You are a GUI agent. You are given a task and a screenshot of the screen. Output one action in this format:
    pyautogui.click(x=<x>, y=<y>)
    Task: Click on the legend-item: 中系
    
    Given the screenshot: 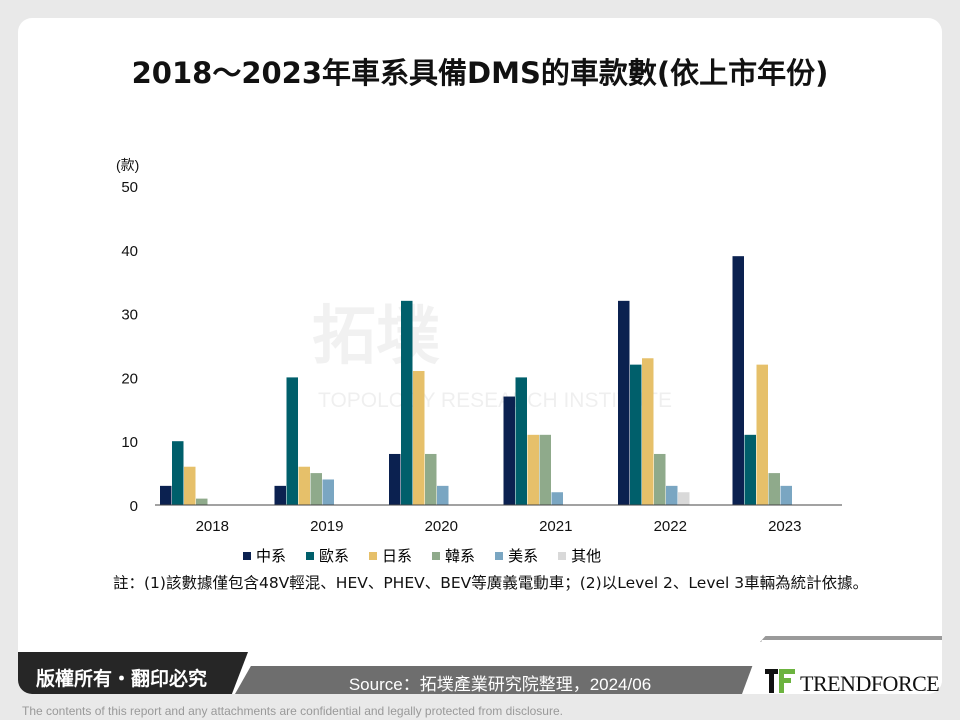 What is the action you would take?
    pyautogui.click(x=264, y=555)
    